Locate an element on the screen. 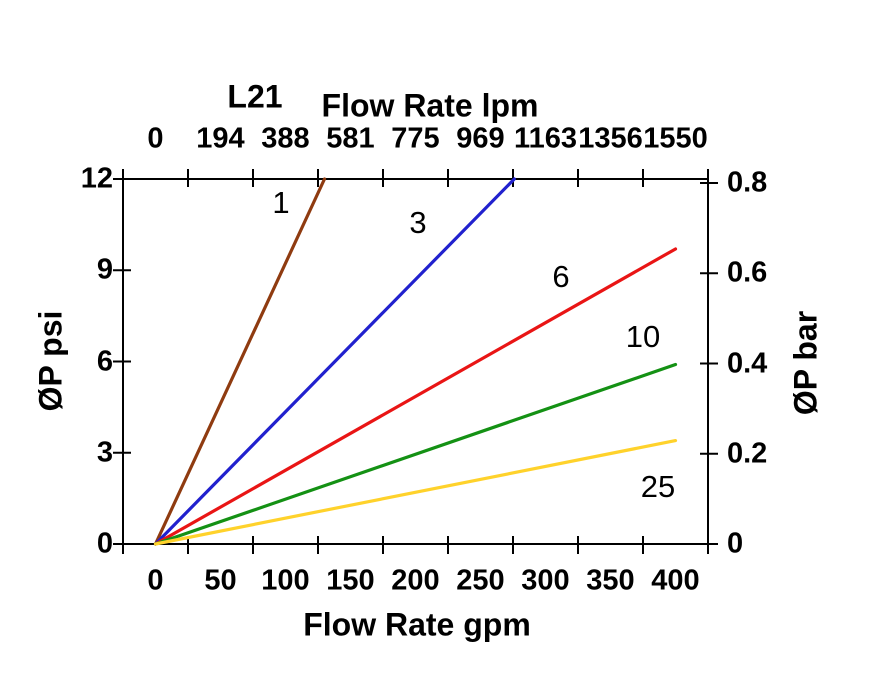 The image size is (891, 687). bottom-axis-tick-label: 400 is located at coordinates (675, 580).